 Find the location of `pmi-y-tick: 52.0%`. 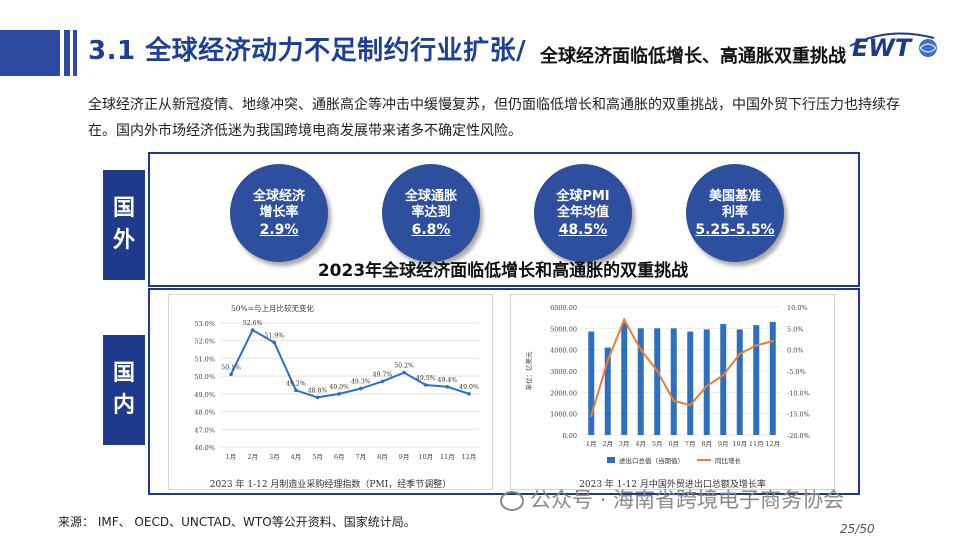

pmi-y-tick: 52.0% is located at coordinates (204, 342).